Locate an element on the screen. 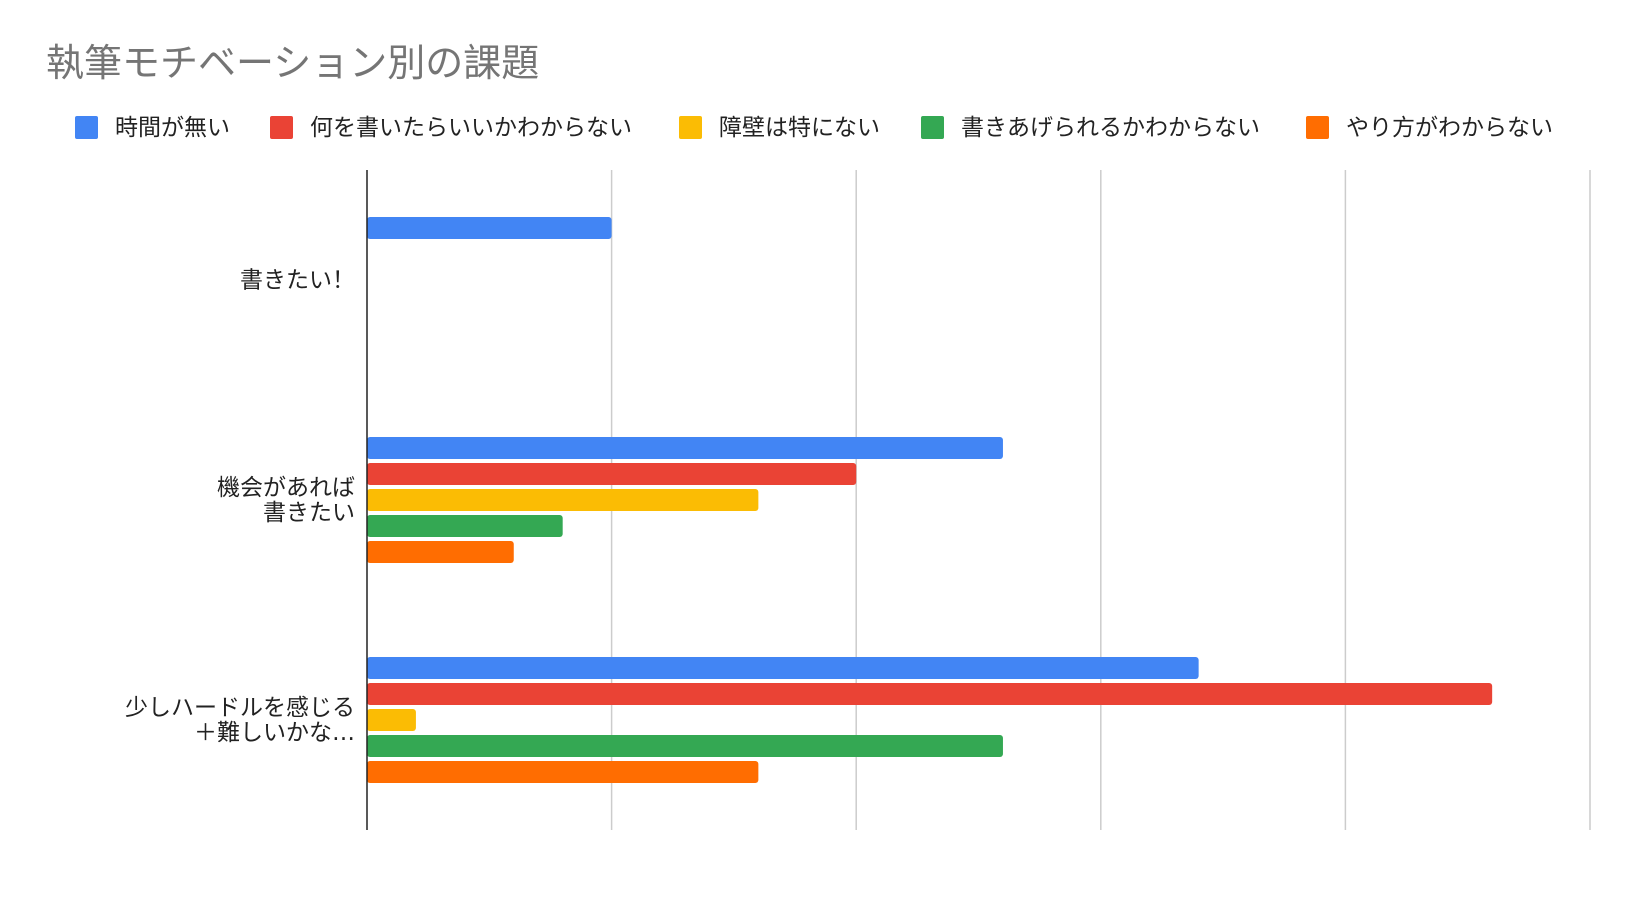 The width and height of the screenshot is (1630, 906). legend-label: やり方がわからない is located at coordinates (1449, 128).